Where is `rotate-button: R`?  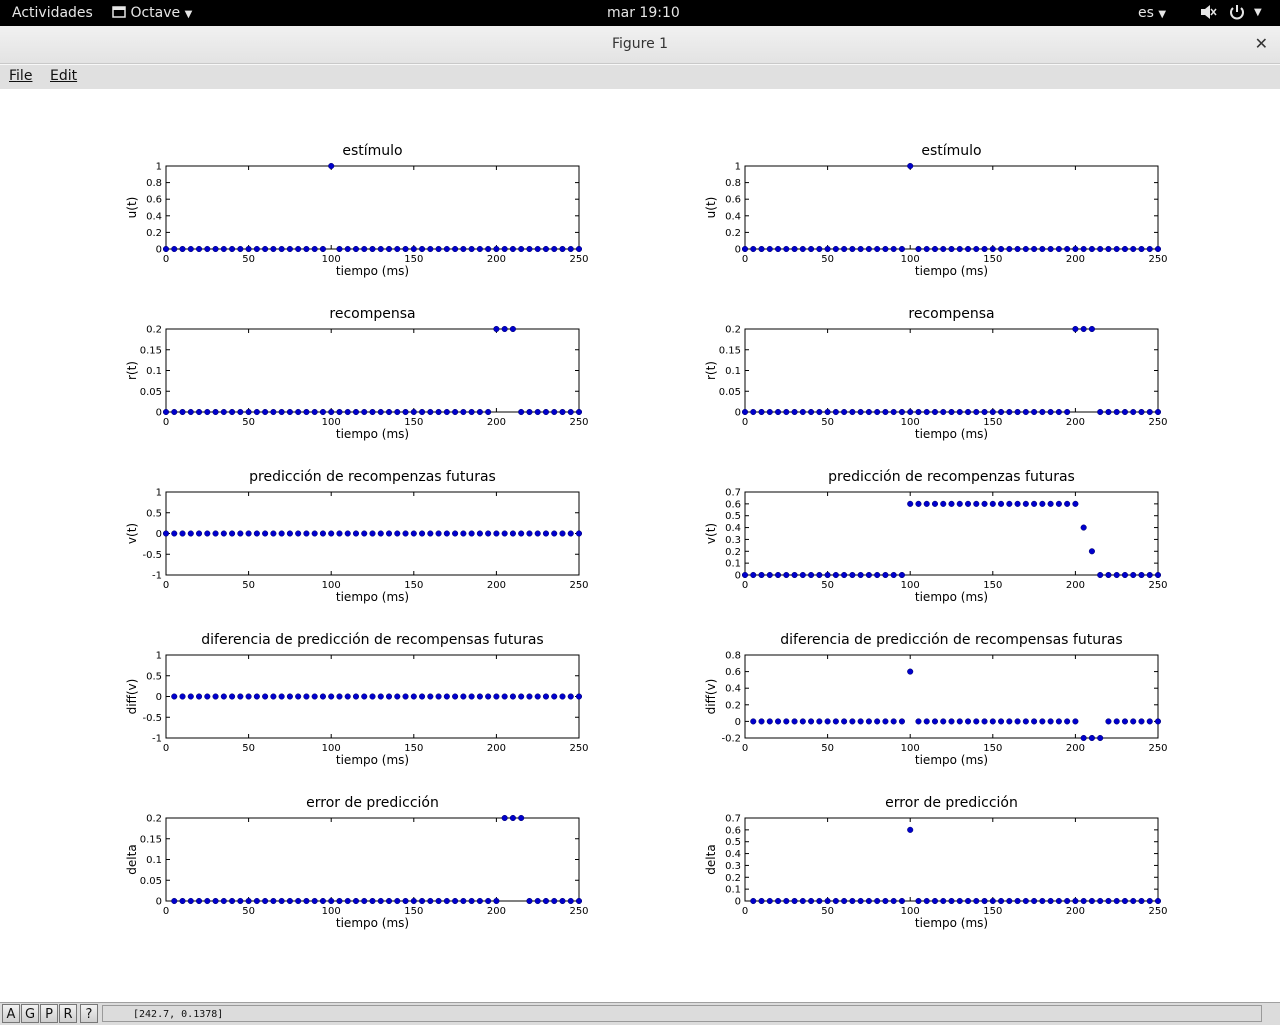 rotate-button: R is located at coordinates (68, 1013).